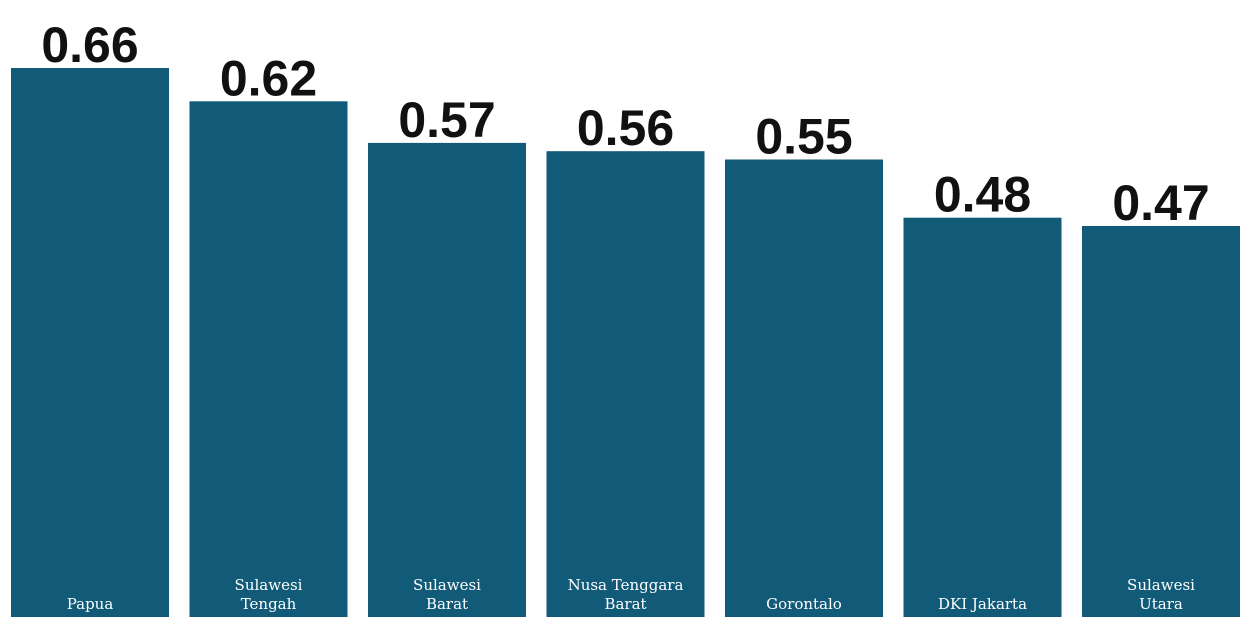 This screenshot has width=1250, height=617. What do you see at coordinates (269, 594) in the screenshot?
I see `category-label-1: Sulawesi Tengah` at bounding box center [269, 594].